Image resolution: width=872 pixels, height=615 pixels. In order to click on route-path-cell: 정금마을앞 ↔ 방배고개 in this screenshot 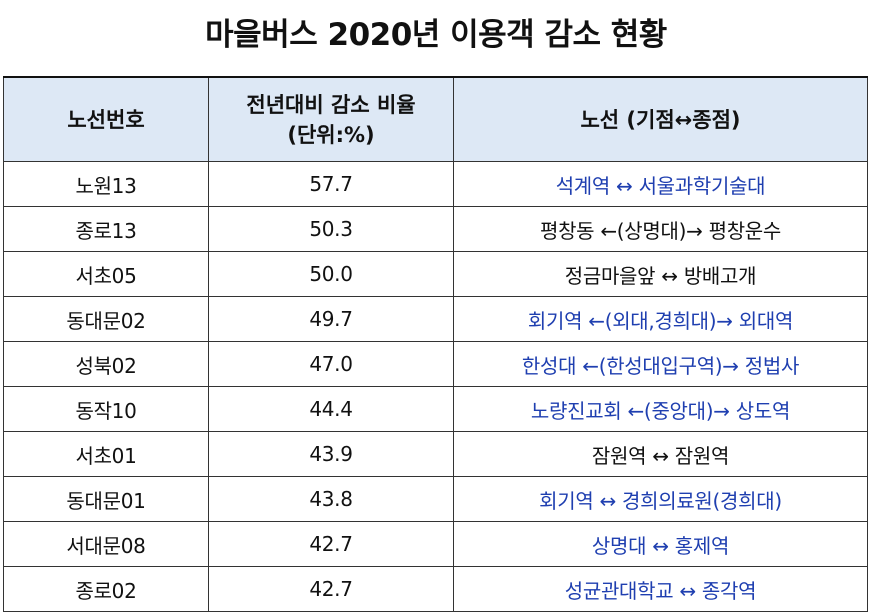, I will do `click(660, 274)`.